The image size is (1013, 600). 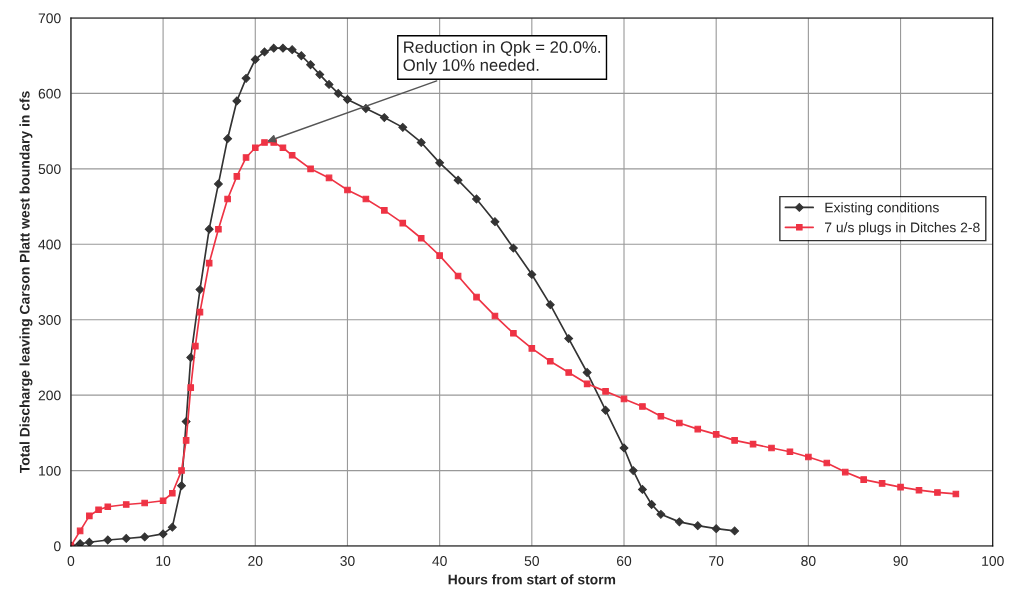 I want to click on x-tick-label: 20, so click(x=255, y=561).